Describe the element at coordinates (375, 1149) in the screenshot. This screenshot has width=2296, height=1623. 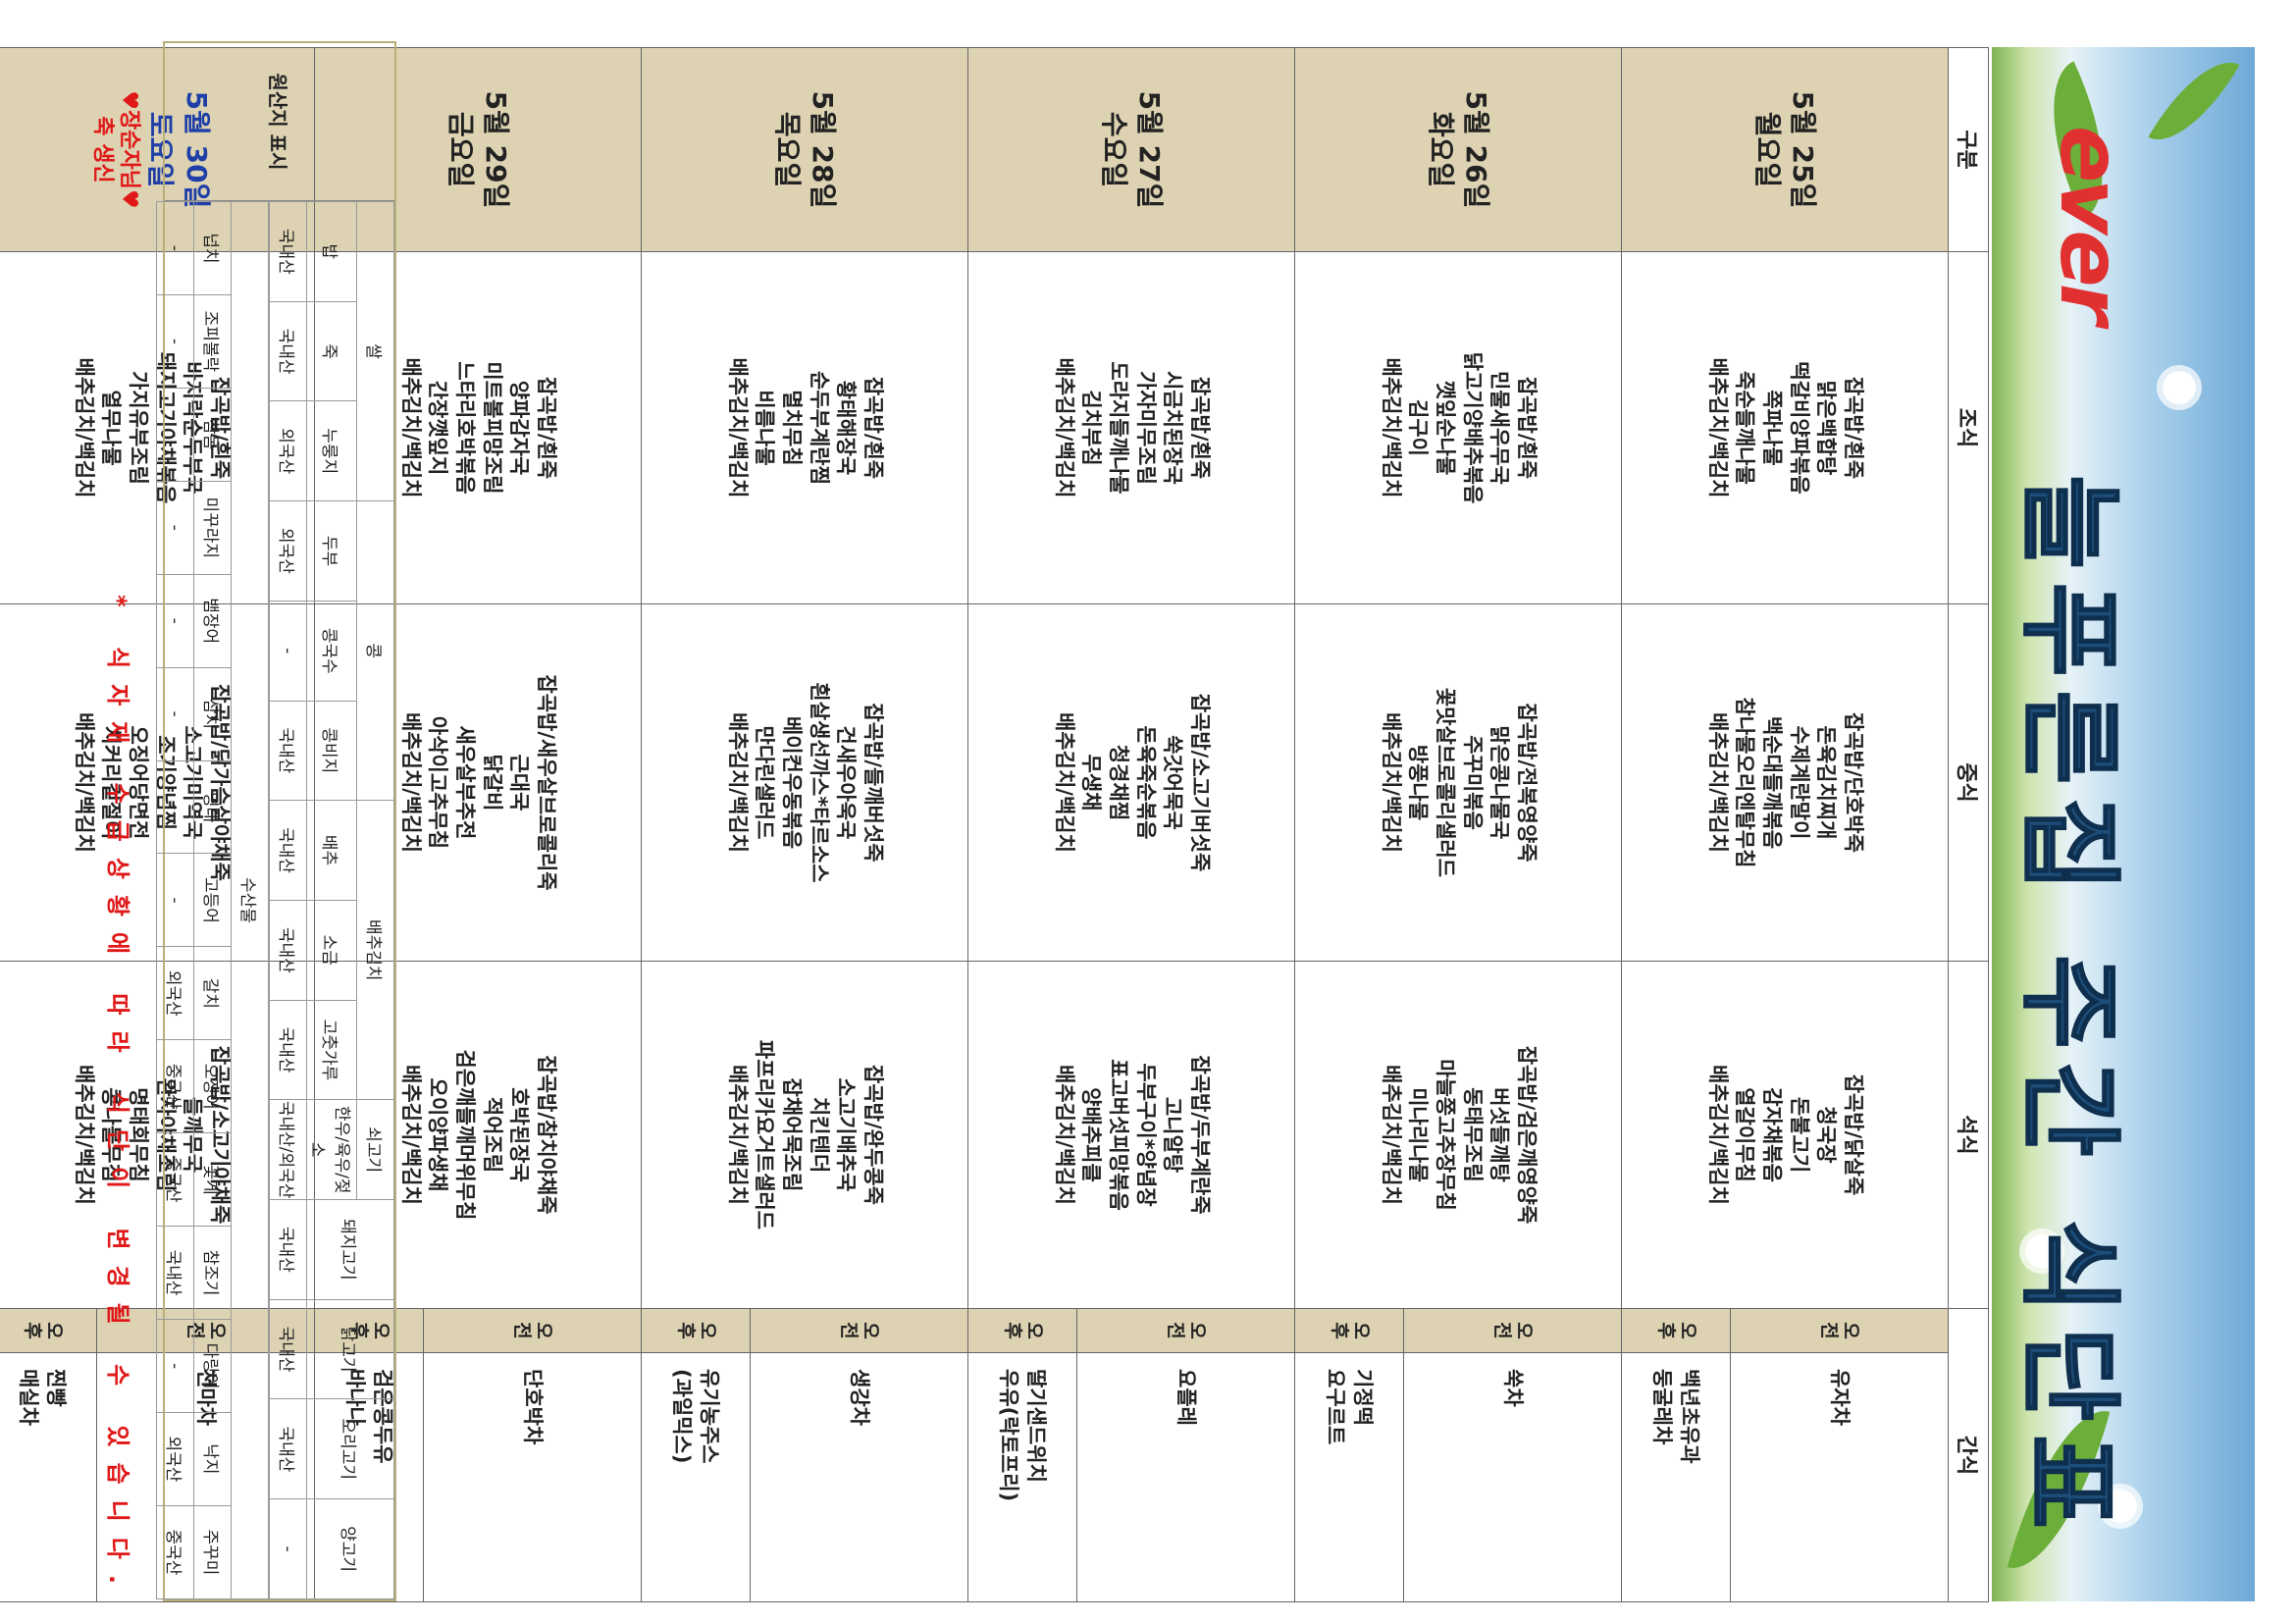
I see `origin-group: 쇠고기` at that location.